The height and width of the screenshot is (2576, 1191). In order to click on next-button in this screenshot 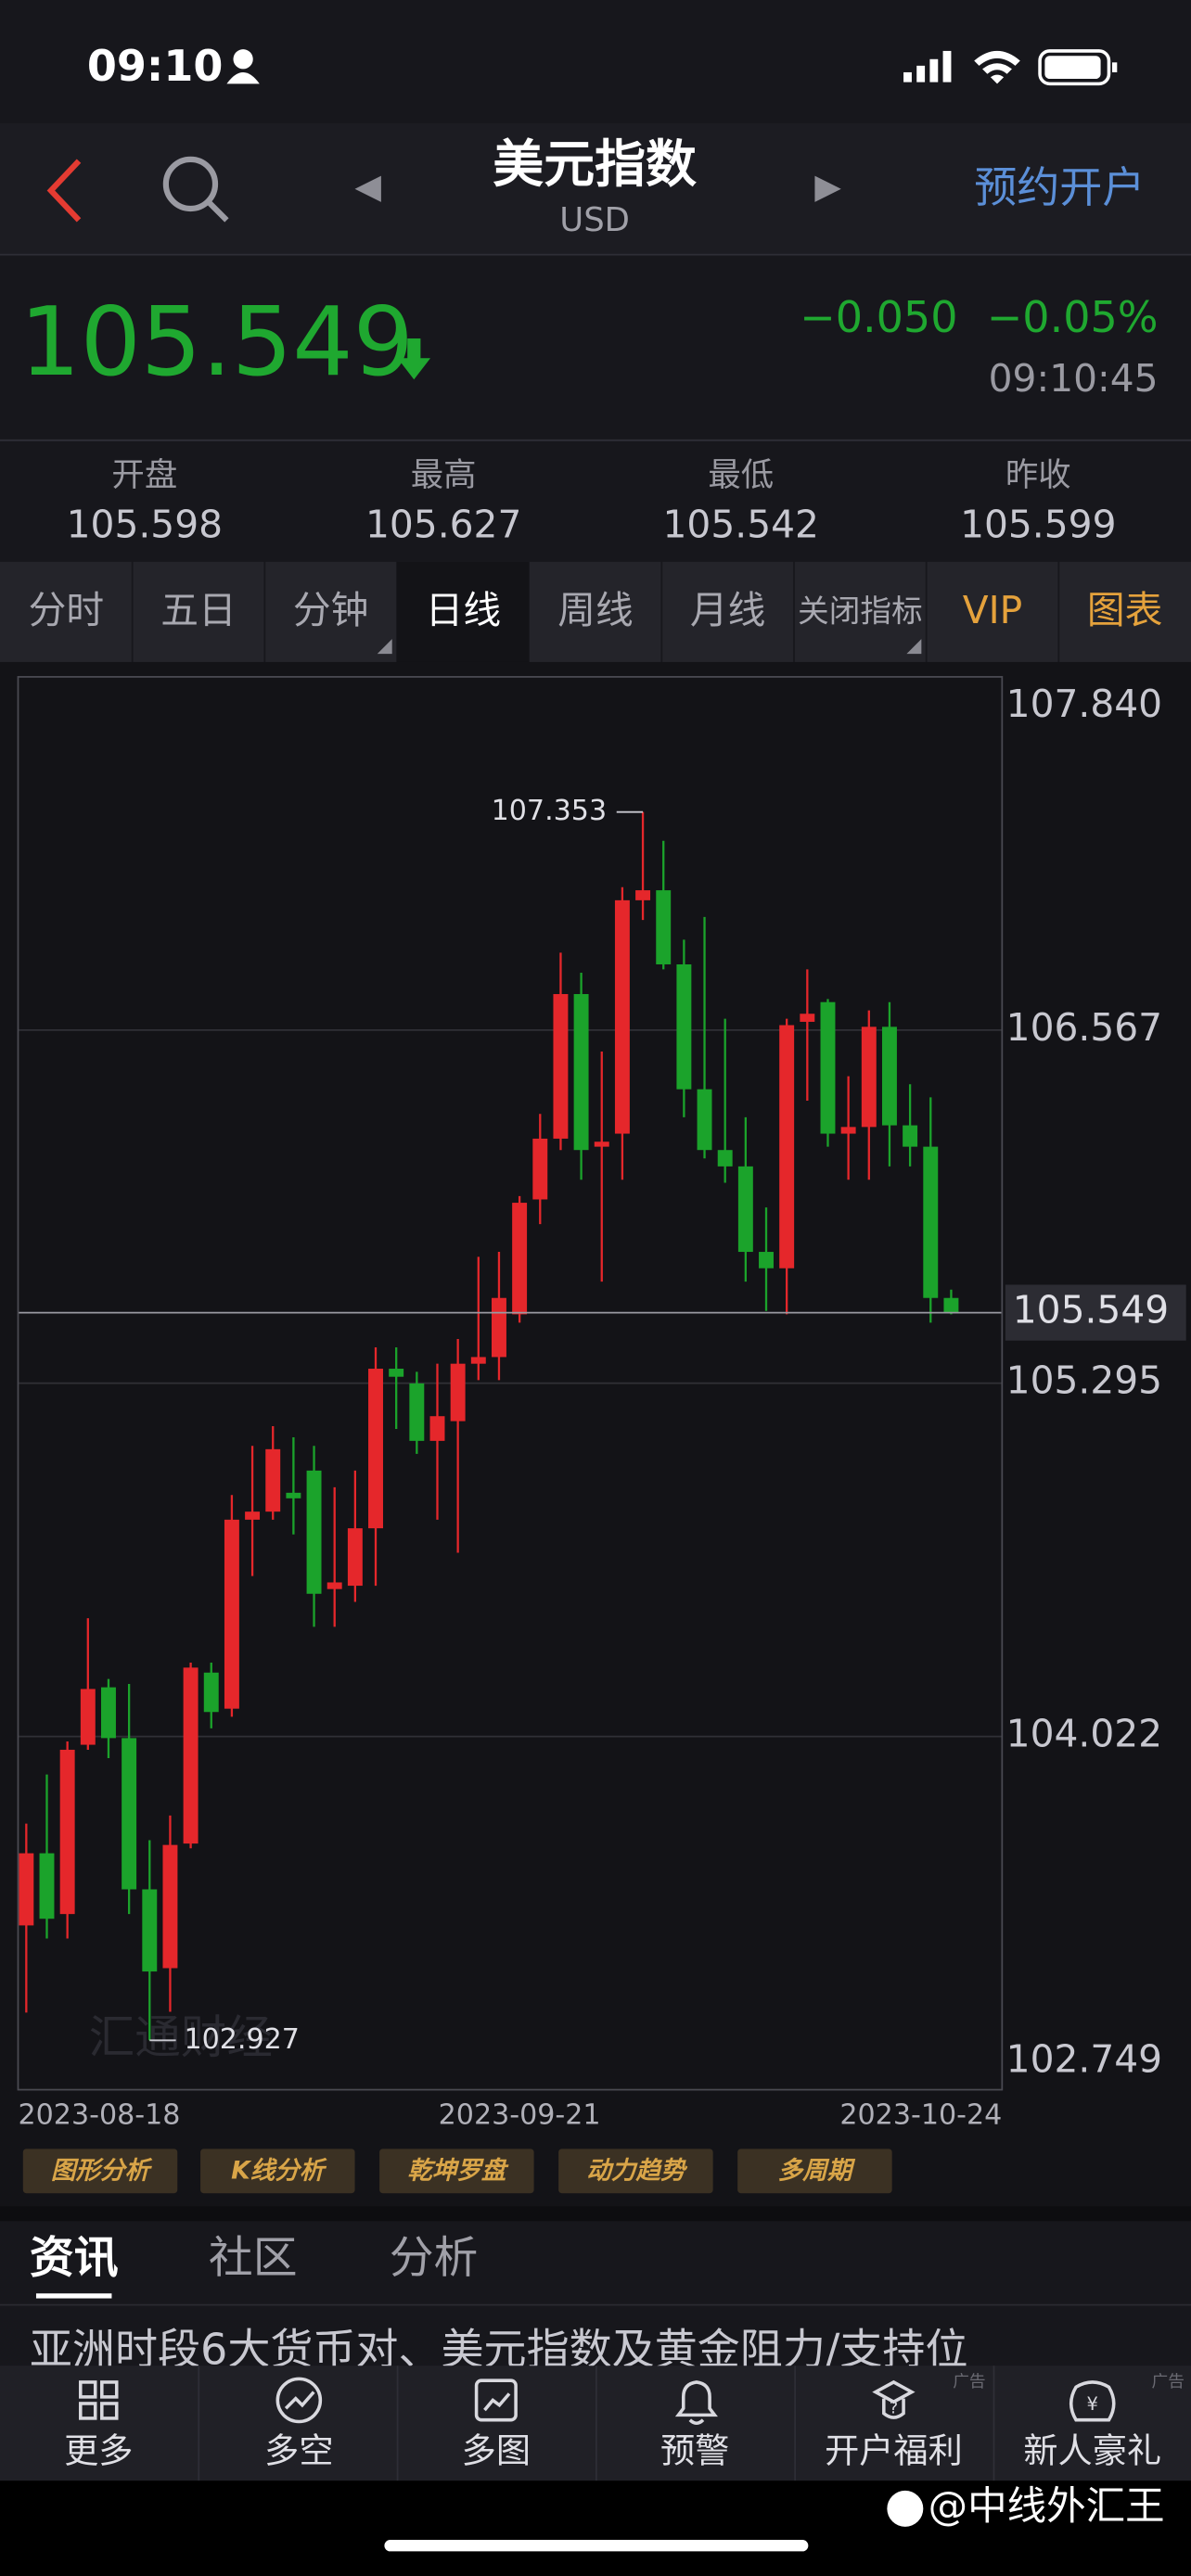, I will do `click(827, 188)`.